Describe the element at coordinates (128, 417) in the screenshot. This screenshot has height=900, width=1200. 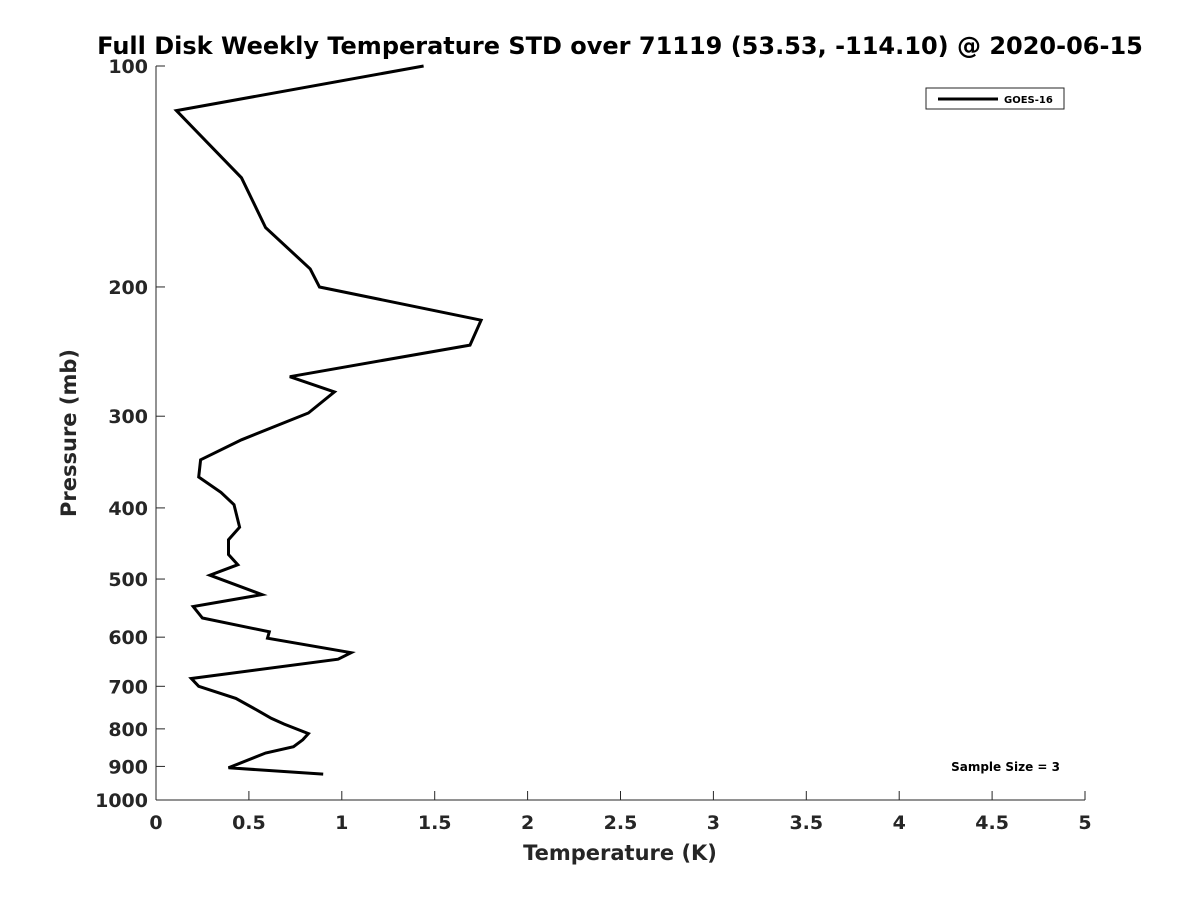
I see `y-tick-label: 300` at that location.